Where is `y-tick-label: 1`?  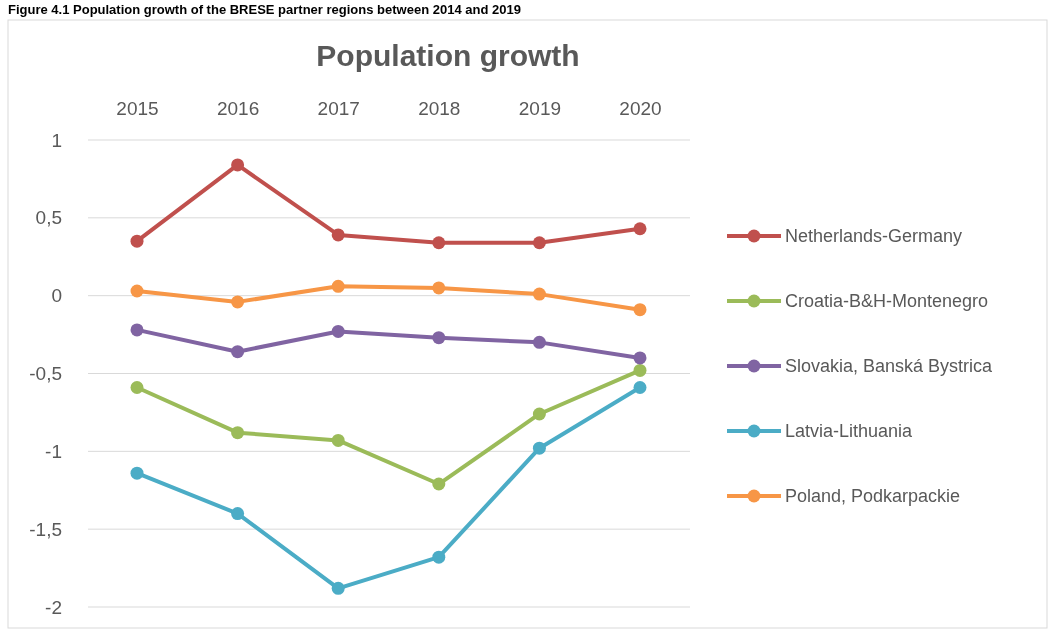
y-tick-label: 1 is located at coordinates (56, 140).